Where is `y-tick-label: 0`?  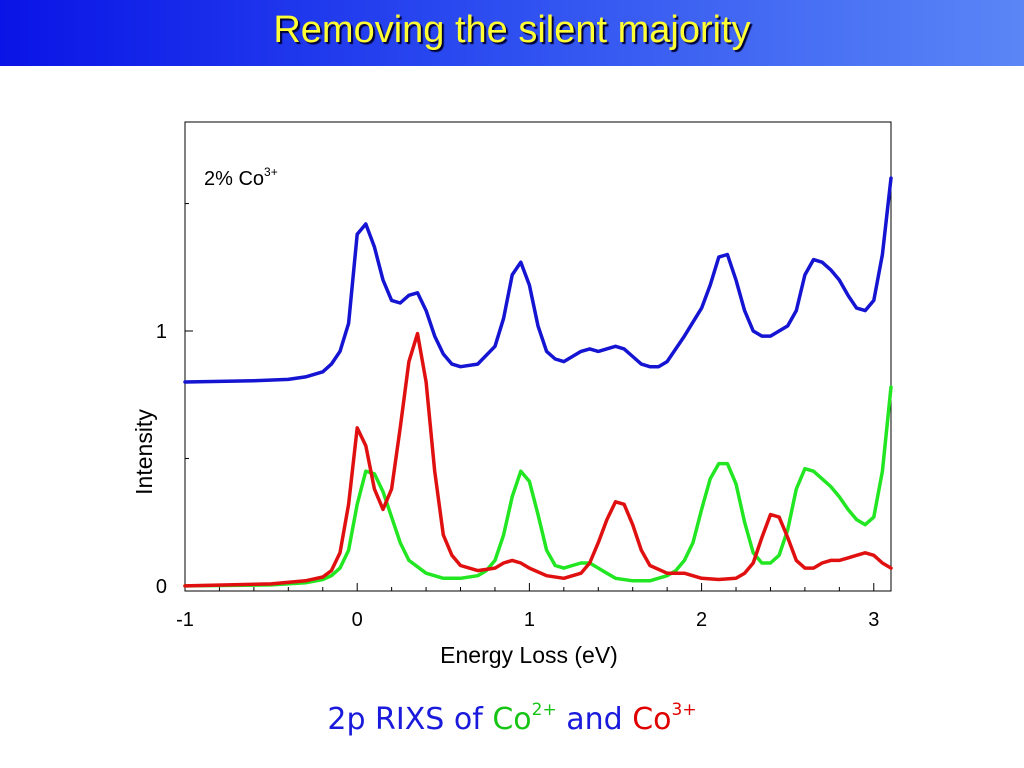 y-tick-label: 0 is located at coordinates (161, 587).